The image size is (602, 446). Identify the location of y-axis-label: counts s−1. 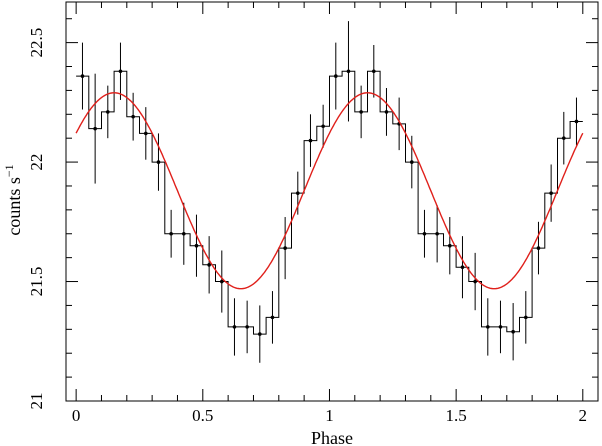
(13, 199).